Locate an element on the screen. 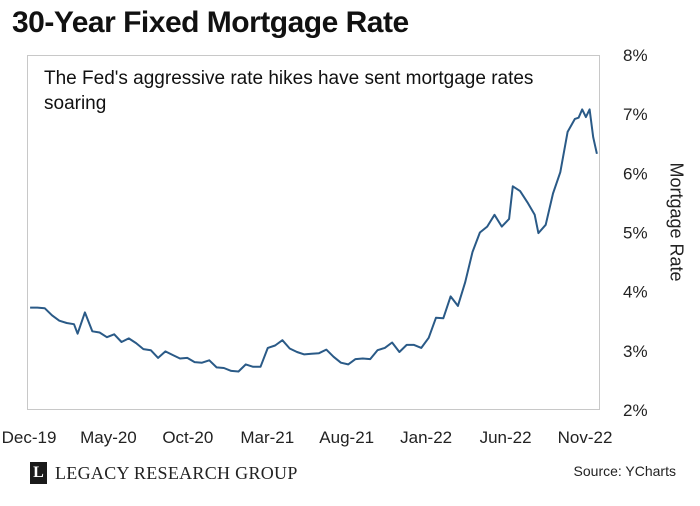 The height and width of the screenshot is (506, 700). logo-mark-icon: L is located at coordinates (38, 473).